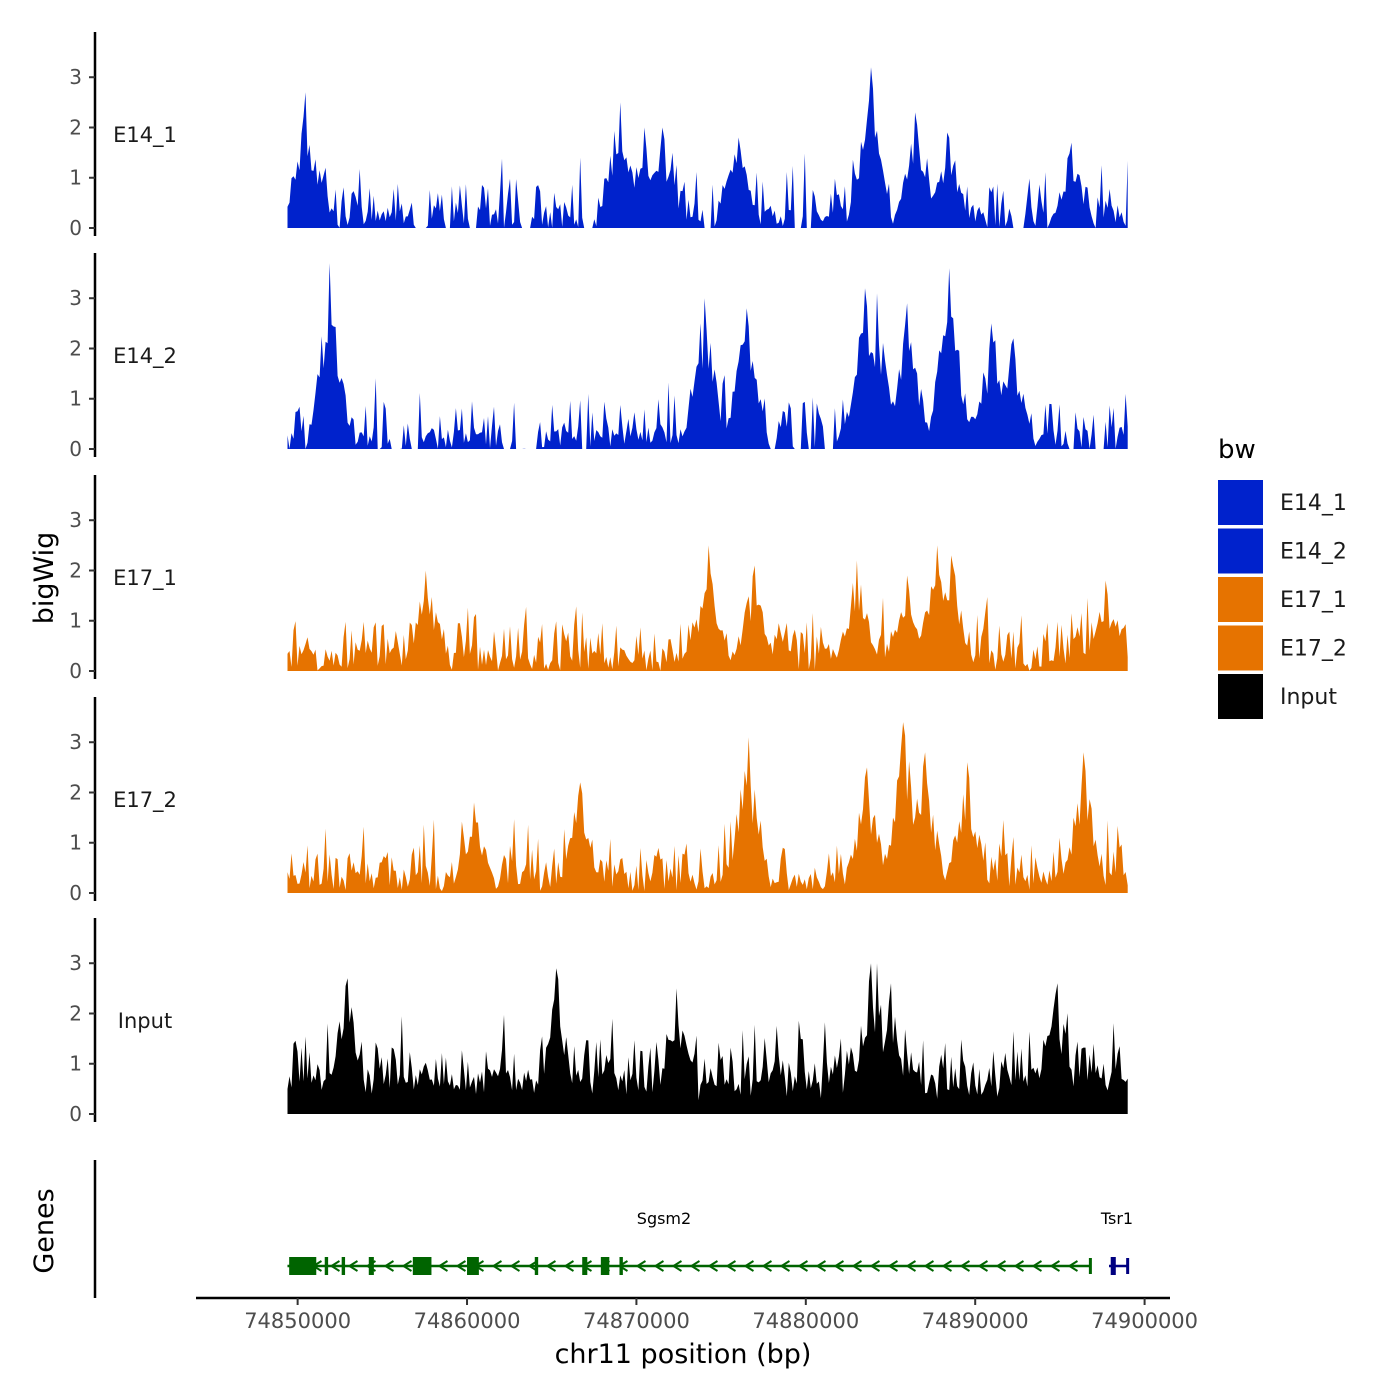 The width and height of the screenshot is (1400, 1400). I want to click on legend: E14_1 E14_2 E17_1 E17_2 Input, so click(1282, 599).